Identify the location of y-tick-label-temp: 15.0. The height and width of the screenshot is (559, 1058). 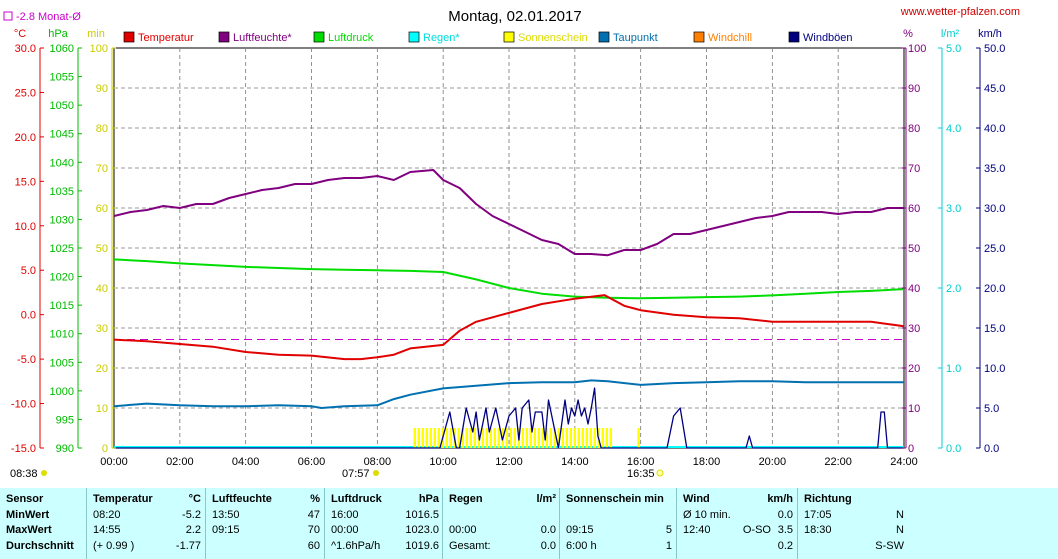
(25, 182).